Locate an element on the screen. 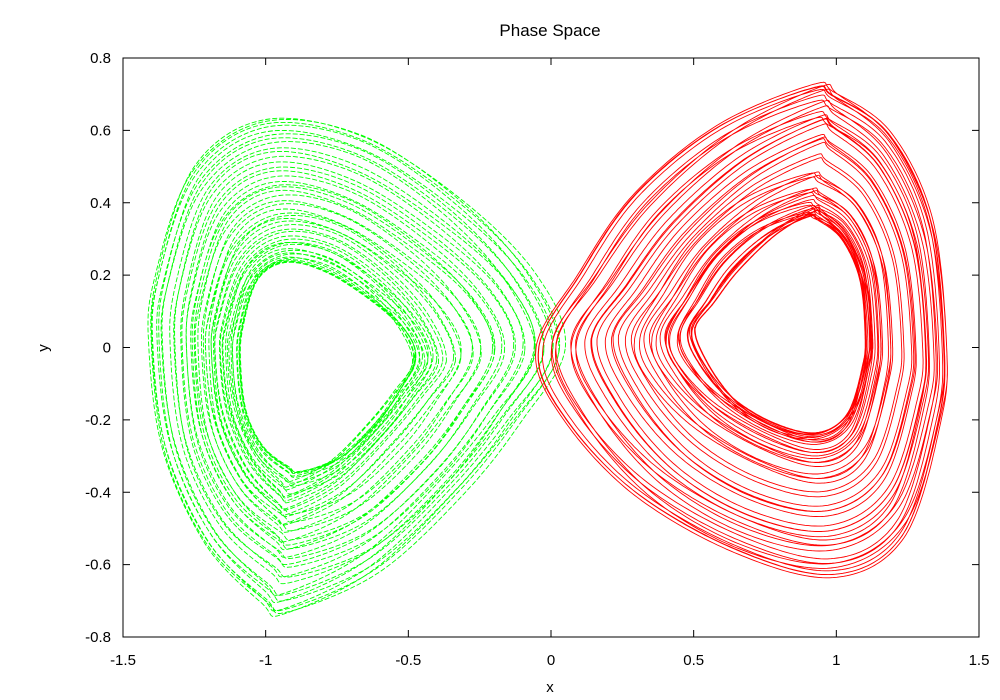 The width and height of the screenshot is (1000, 700). y-tick-label: 0.6 is located at coordinates (100, 130).